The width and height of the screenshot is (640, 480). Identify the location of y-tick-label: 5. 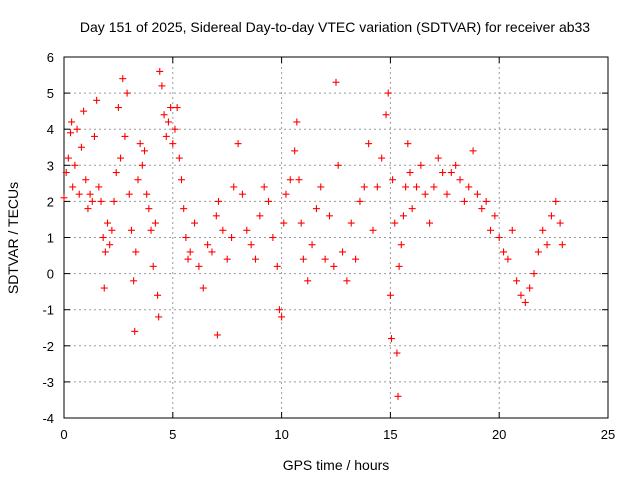
(50, 93).